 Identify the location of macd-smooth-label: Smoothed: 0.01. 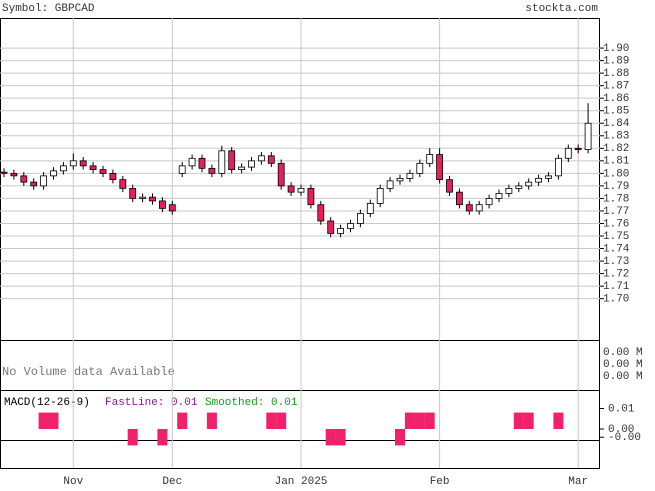
(251, 403).